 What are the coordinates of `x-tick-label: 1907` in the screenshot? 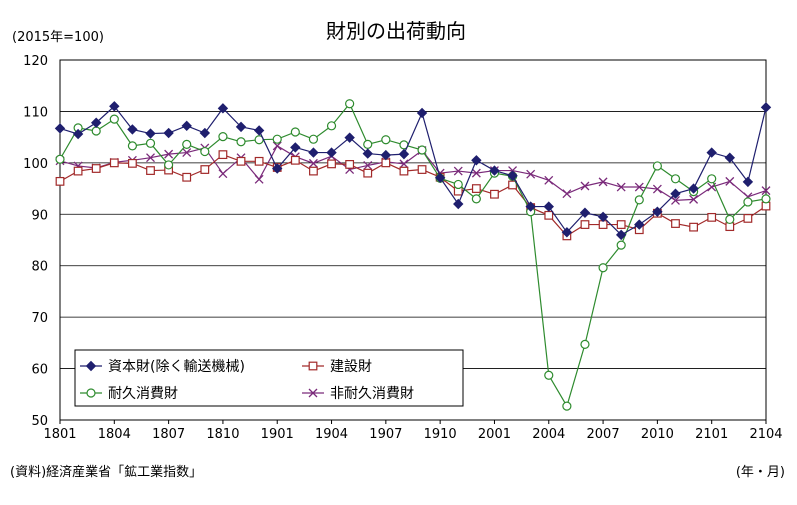 It's located at (385, 434).